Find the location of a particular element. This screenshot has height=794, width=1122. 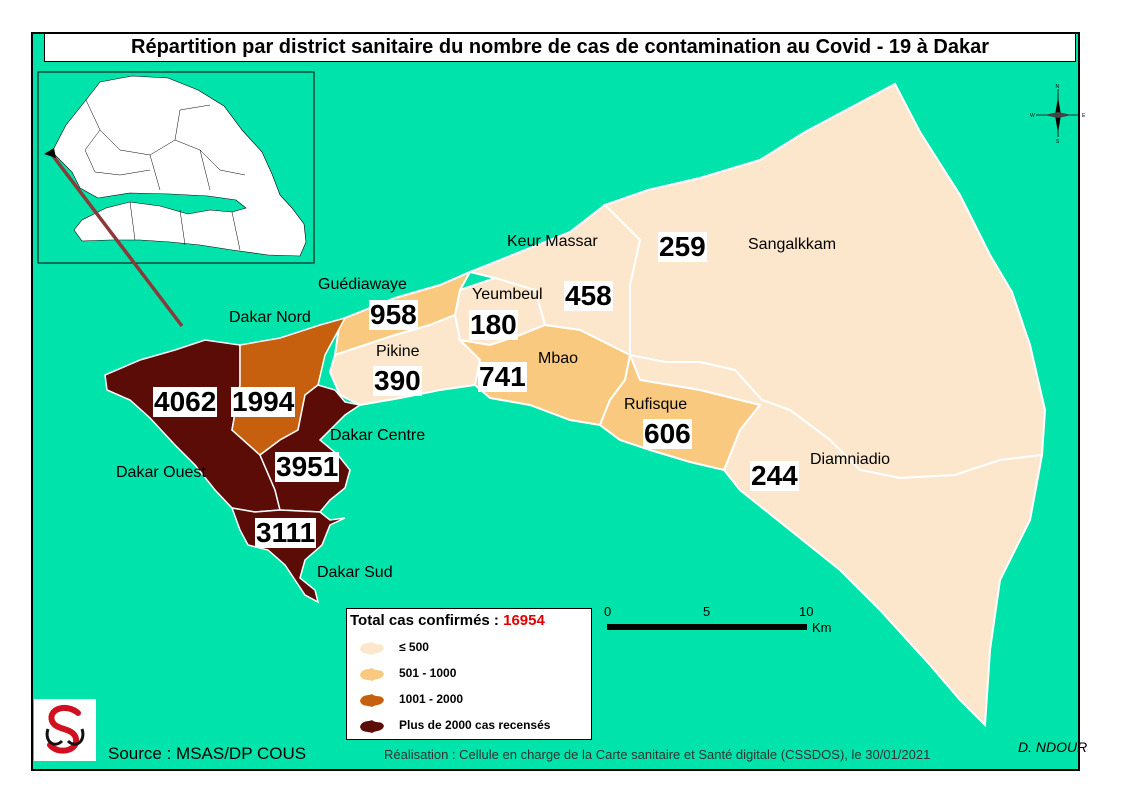

count-yeumbeul: 180 is located at coordinates (493, 324).